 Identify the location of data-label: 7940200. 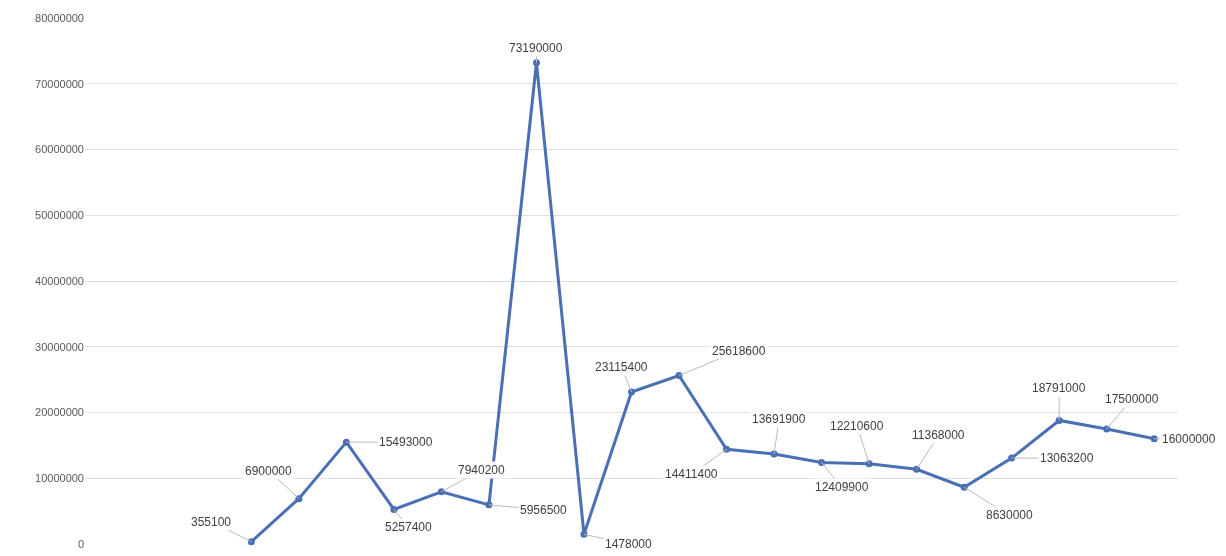
(482, 470).